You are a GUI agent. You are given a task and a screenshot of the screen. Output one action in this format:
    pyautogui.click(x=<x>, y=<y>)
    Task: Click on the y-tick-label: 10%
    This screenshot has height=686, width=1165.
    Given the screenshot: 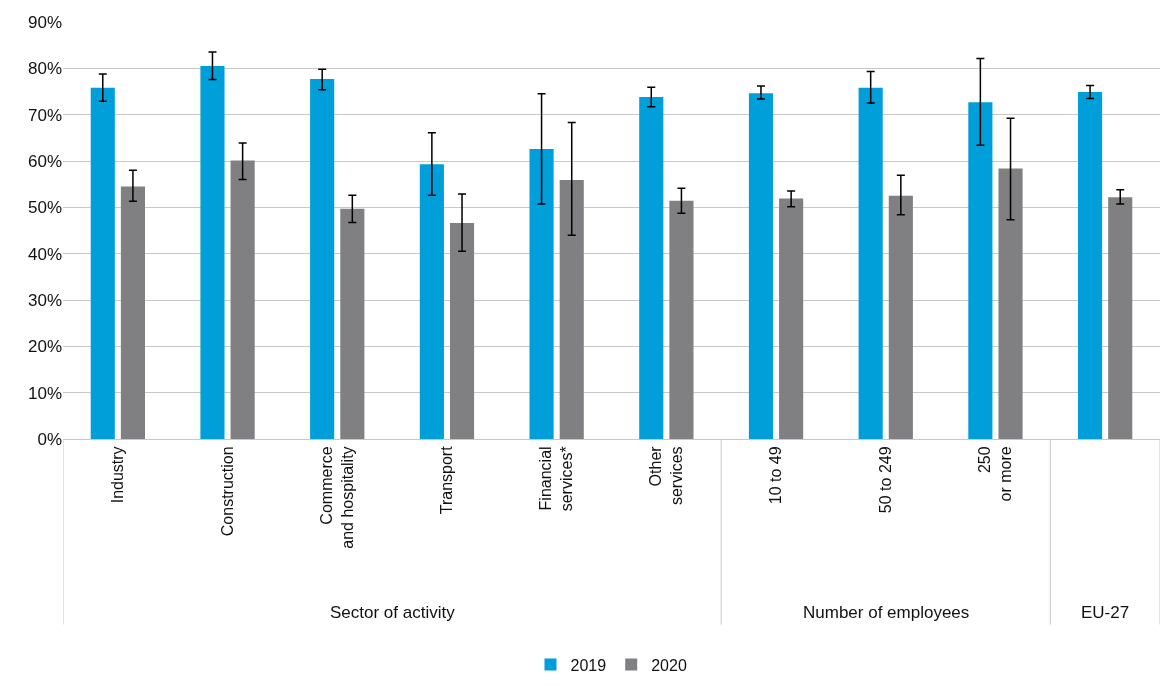 What is the action you would take?
    pyautogui.click(x=44, y=393)
    